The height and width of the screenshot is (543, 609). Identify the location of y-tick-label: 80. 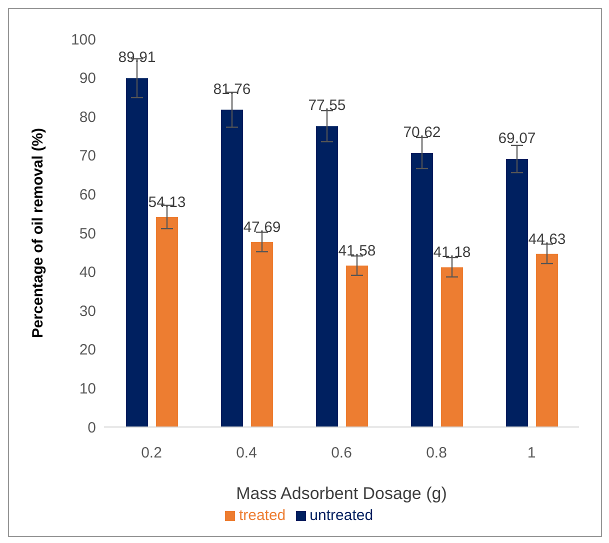
(87, 117).